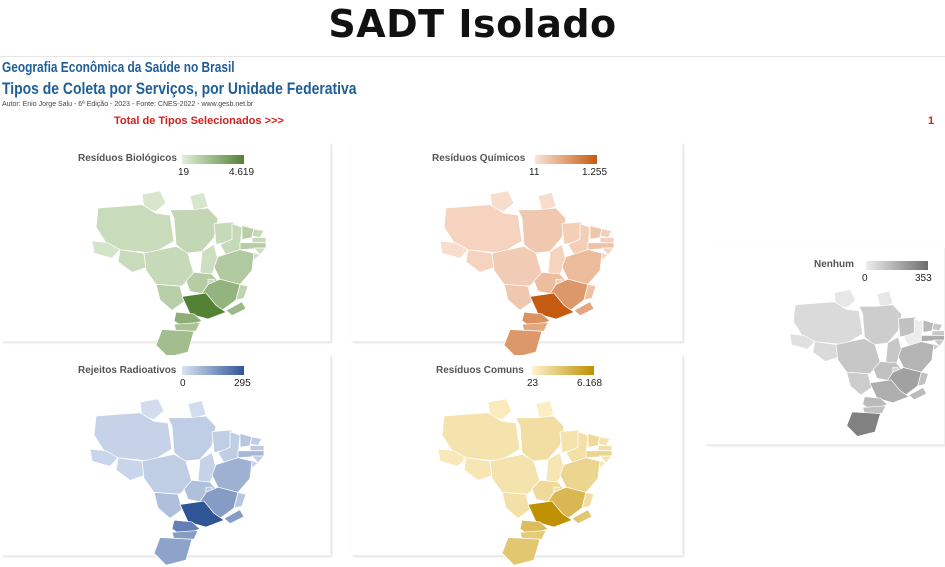  Describe the element at coordinates (472, 56) in the screenshot. I see `title-divider` at that location.